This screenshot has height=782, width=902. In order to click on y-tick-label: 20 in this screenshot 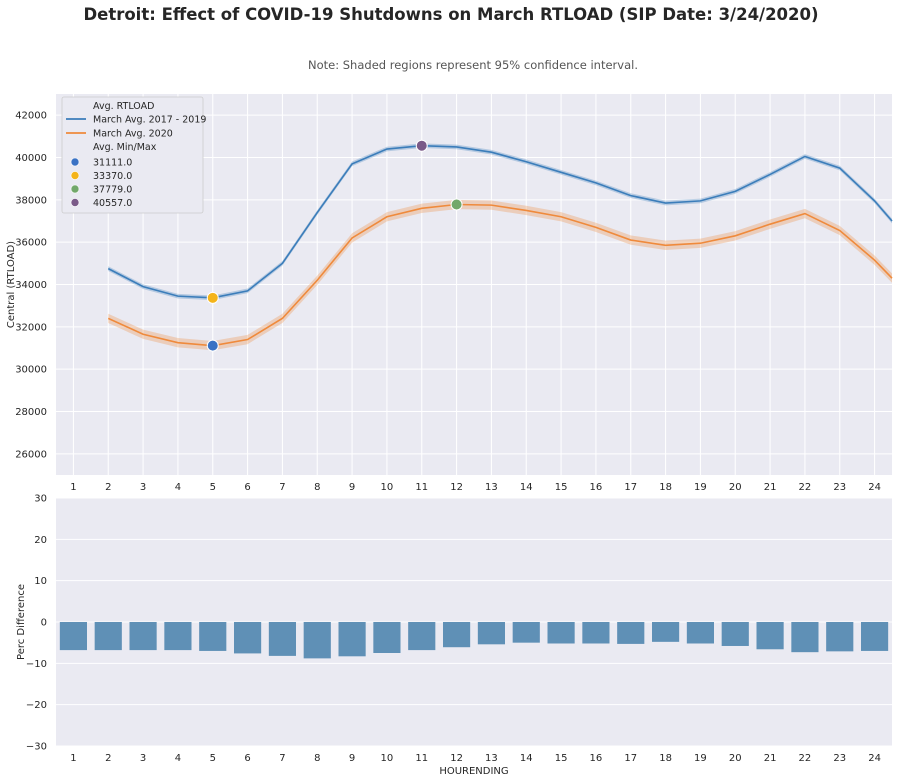, I will do `click(40, 540)`.